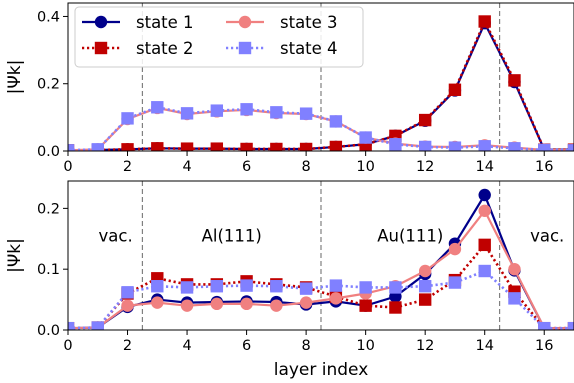 The height and width of the screenshot is (383, 574). Describe the element at coordinates (116, 236) in the screenshot. I see `region-label: vac.` at that location.